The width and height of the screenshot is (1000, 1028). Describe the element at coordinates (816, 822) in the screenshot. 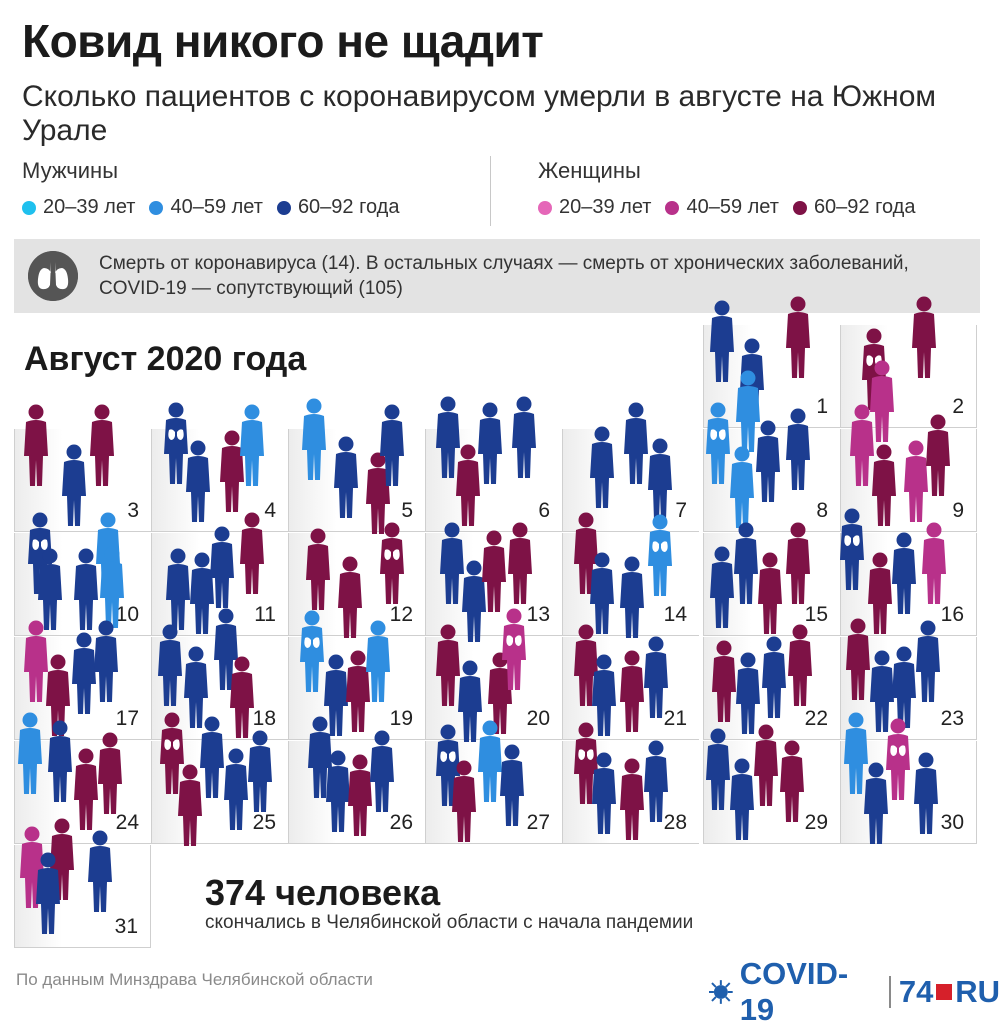

I see `day-number: 29` at that location.